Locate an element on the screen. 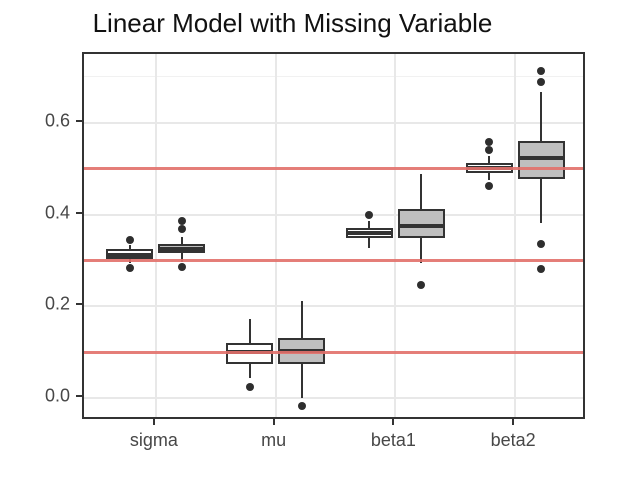  x-axis-tick-label: mu is located at coordinates (274, 440).